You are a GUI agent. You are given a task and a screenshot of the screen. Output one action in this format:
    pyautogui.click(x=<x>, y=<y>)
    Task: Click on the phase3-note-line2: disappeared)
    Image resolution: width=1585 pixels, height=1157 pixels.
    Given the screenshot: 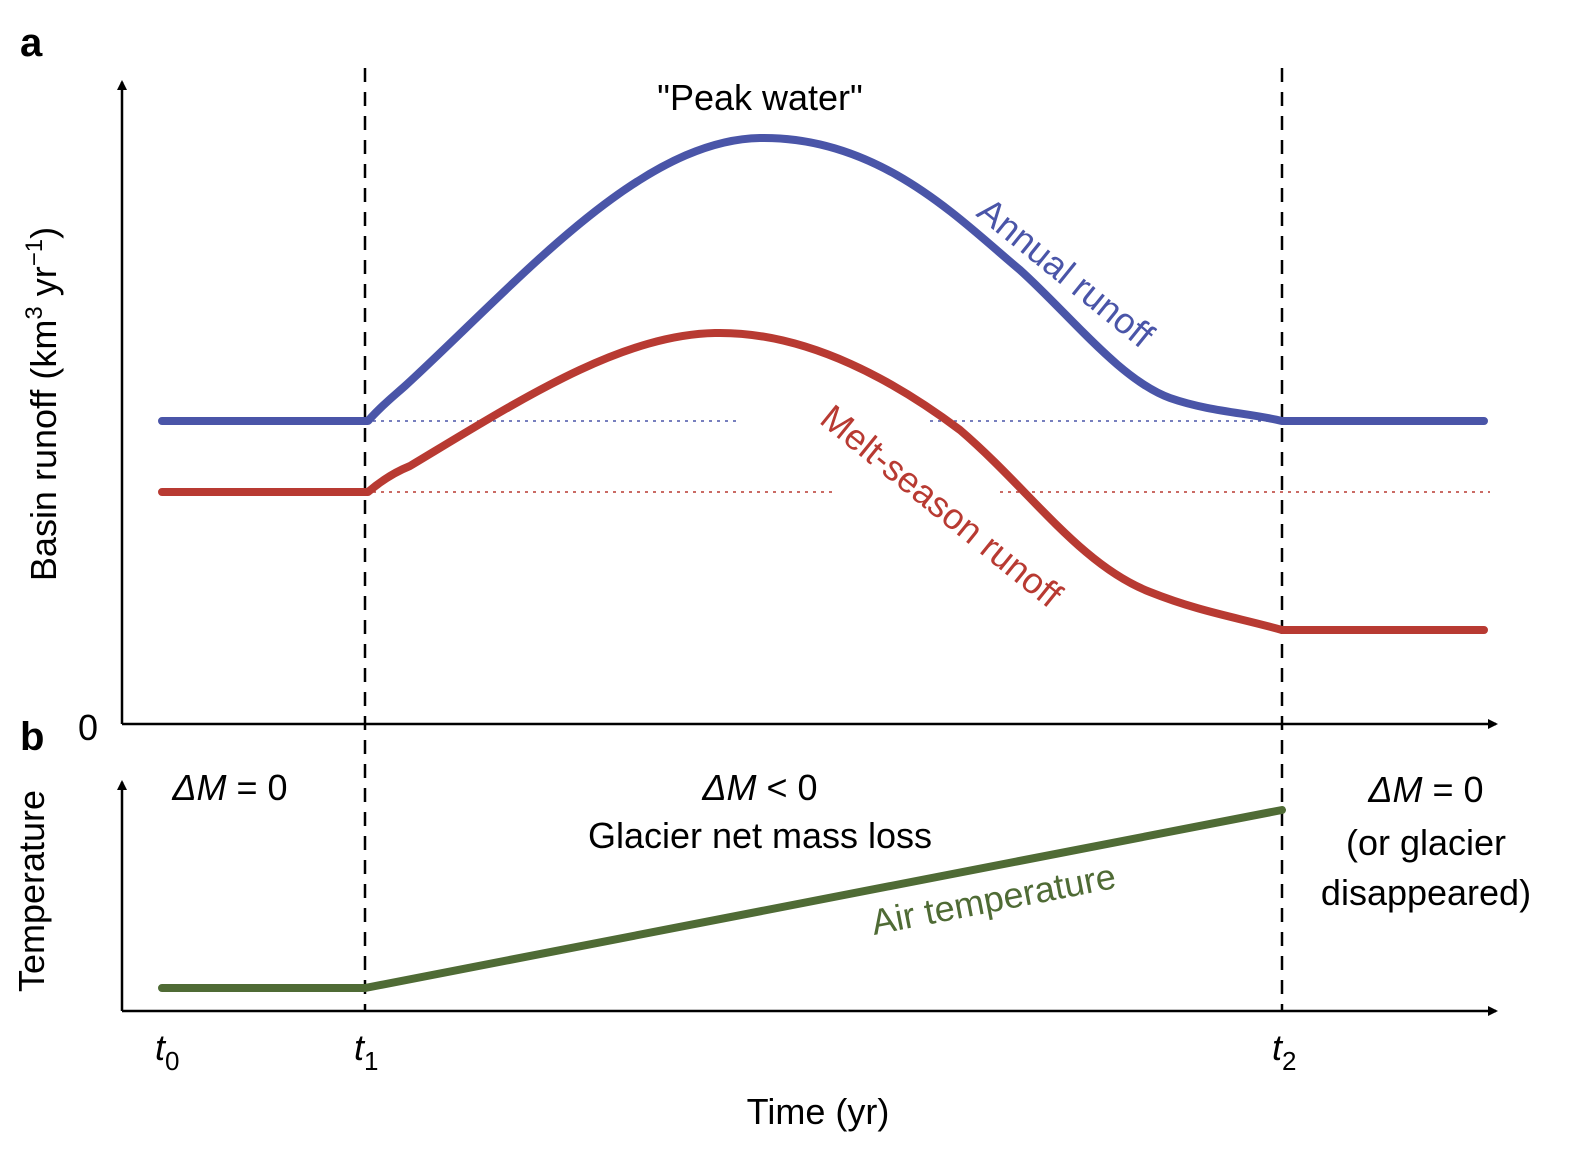 What is the action you would take?
    pyautogui.click(x=1426, y=892)
    